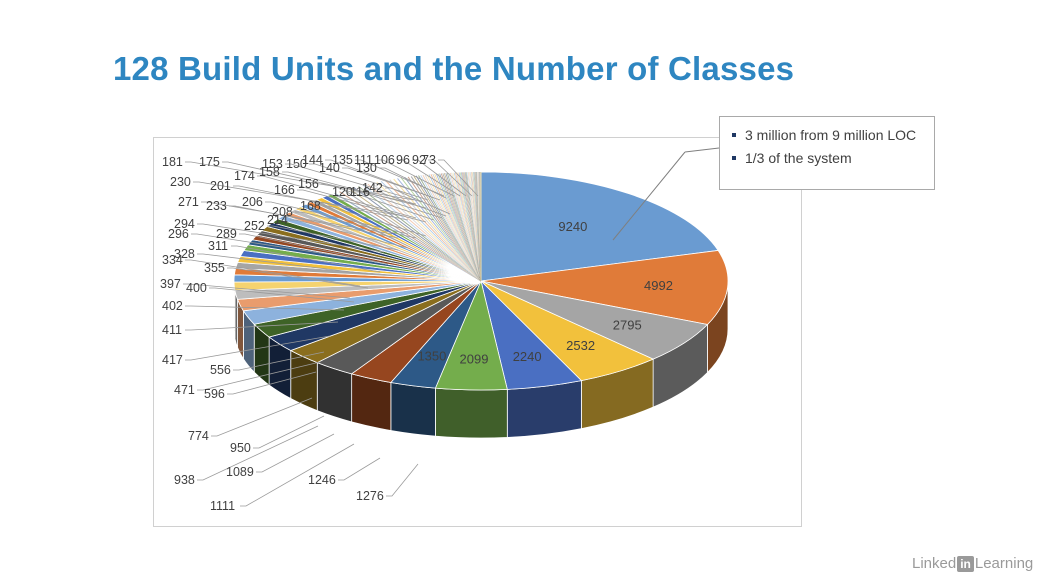  Describe the element at coordinates (209, 162) in the screenshot. I see `pie-outside-label: 175` at that location.